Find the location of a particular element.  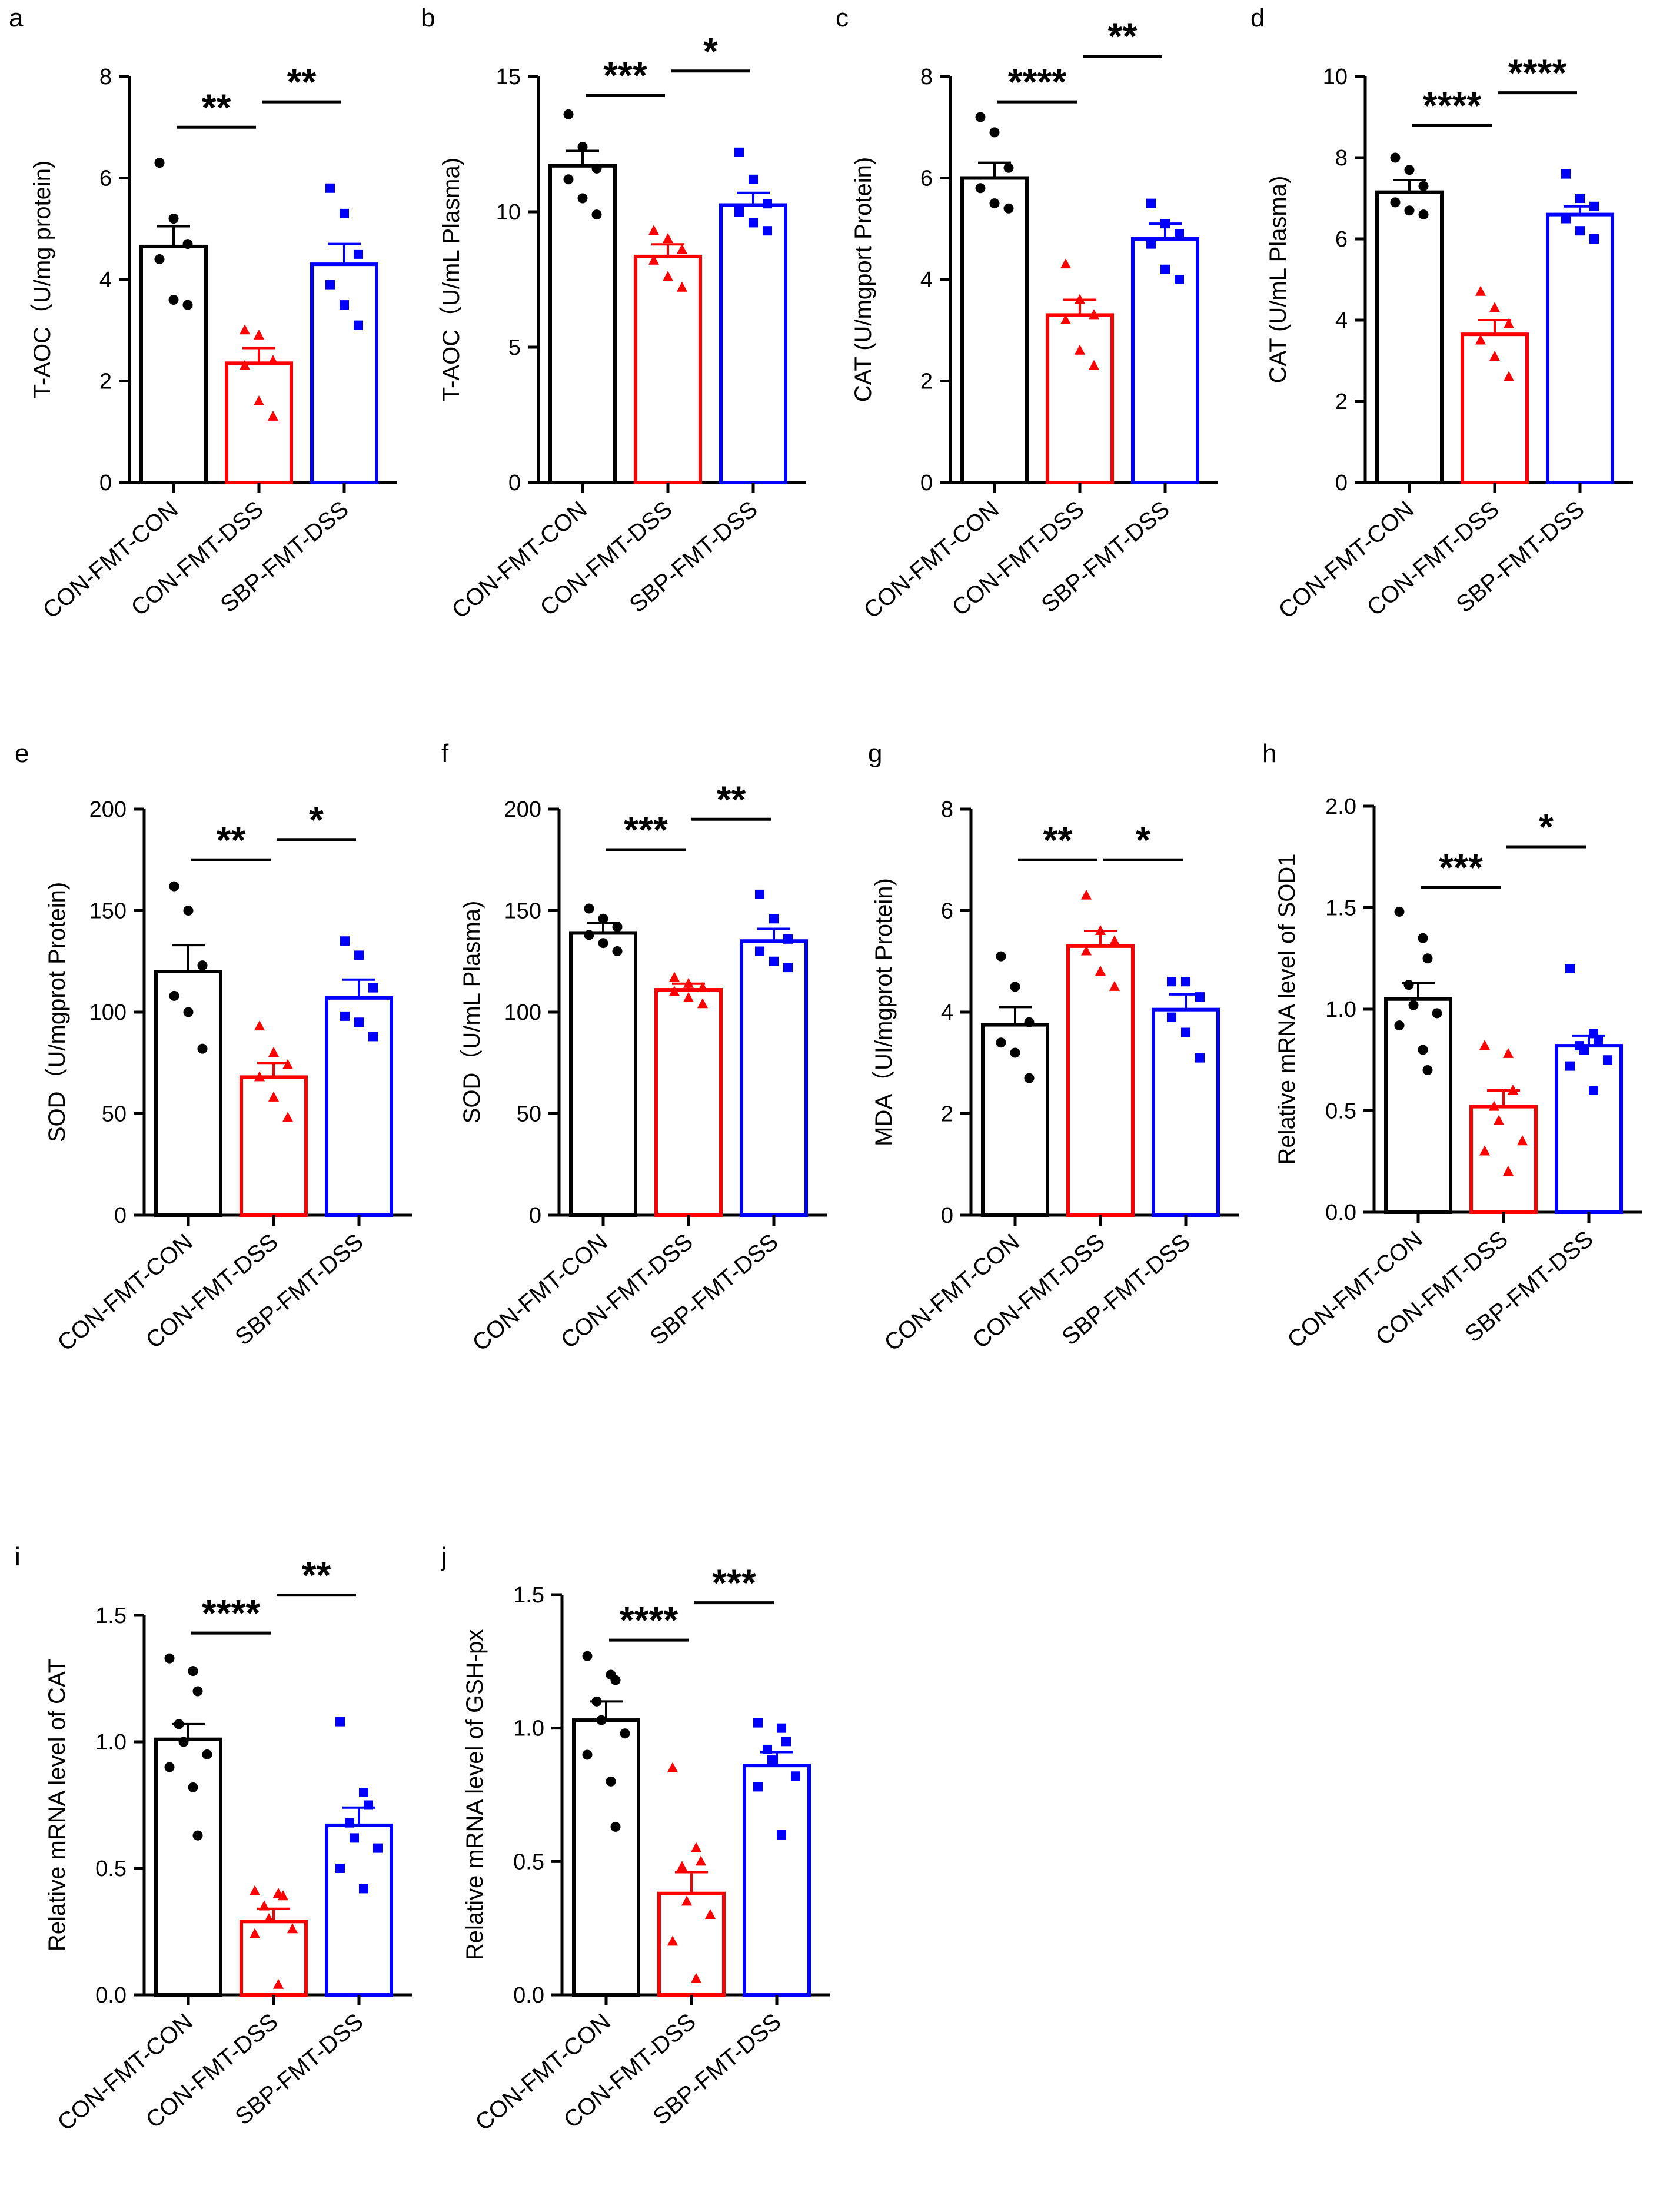

y-tick-label: 0.0 is located at coordinates (528, 1996).